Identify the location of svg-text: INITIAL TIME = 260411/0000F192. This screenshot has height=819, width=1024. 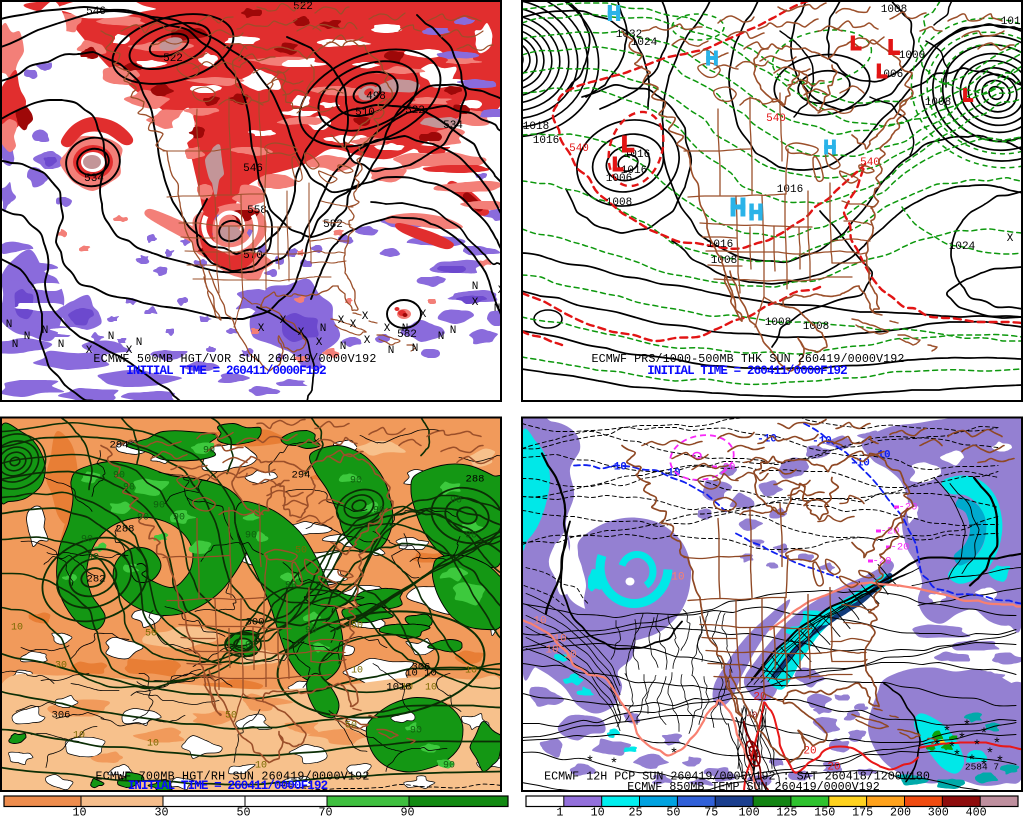
(747, 371).